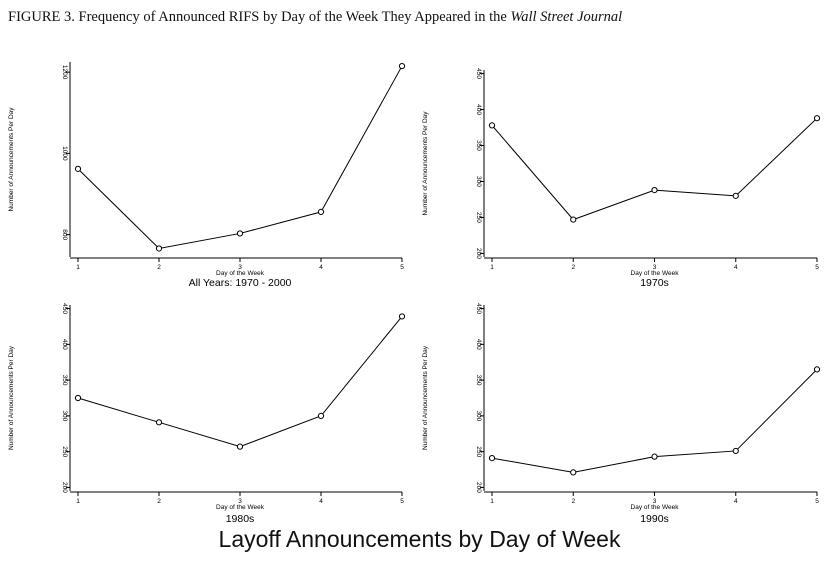  Describe the element at coordinates (566, 17) in the screenshot. I see `figure-title-italic: Wall Street Journal` at that location.